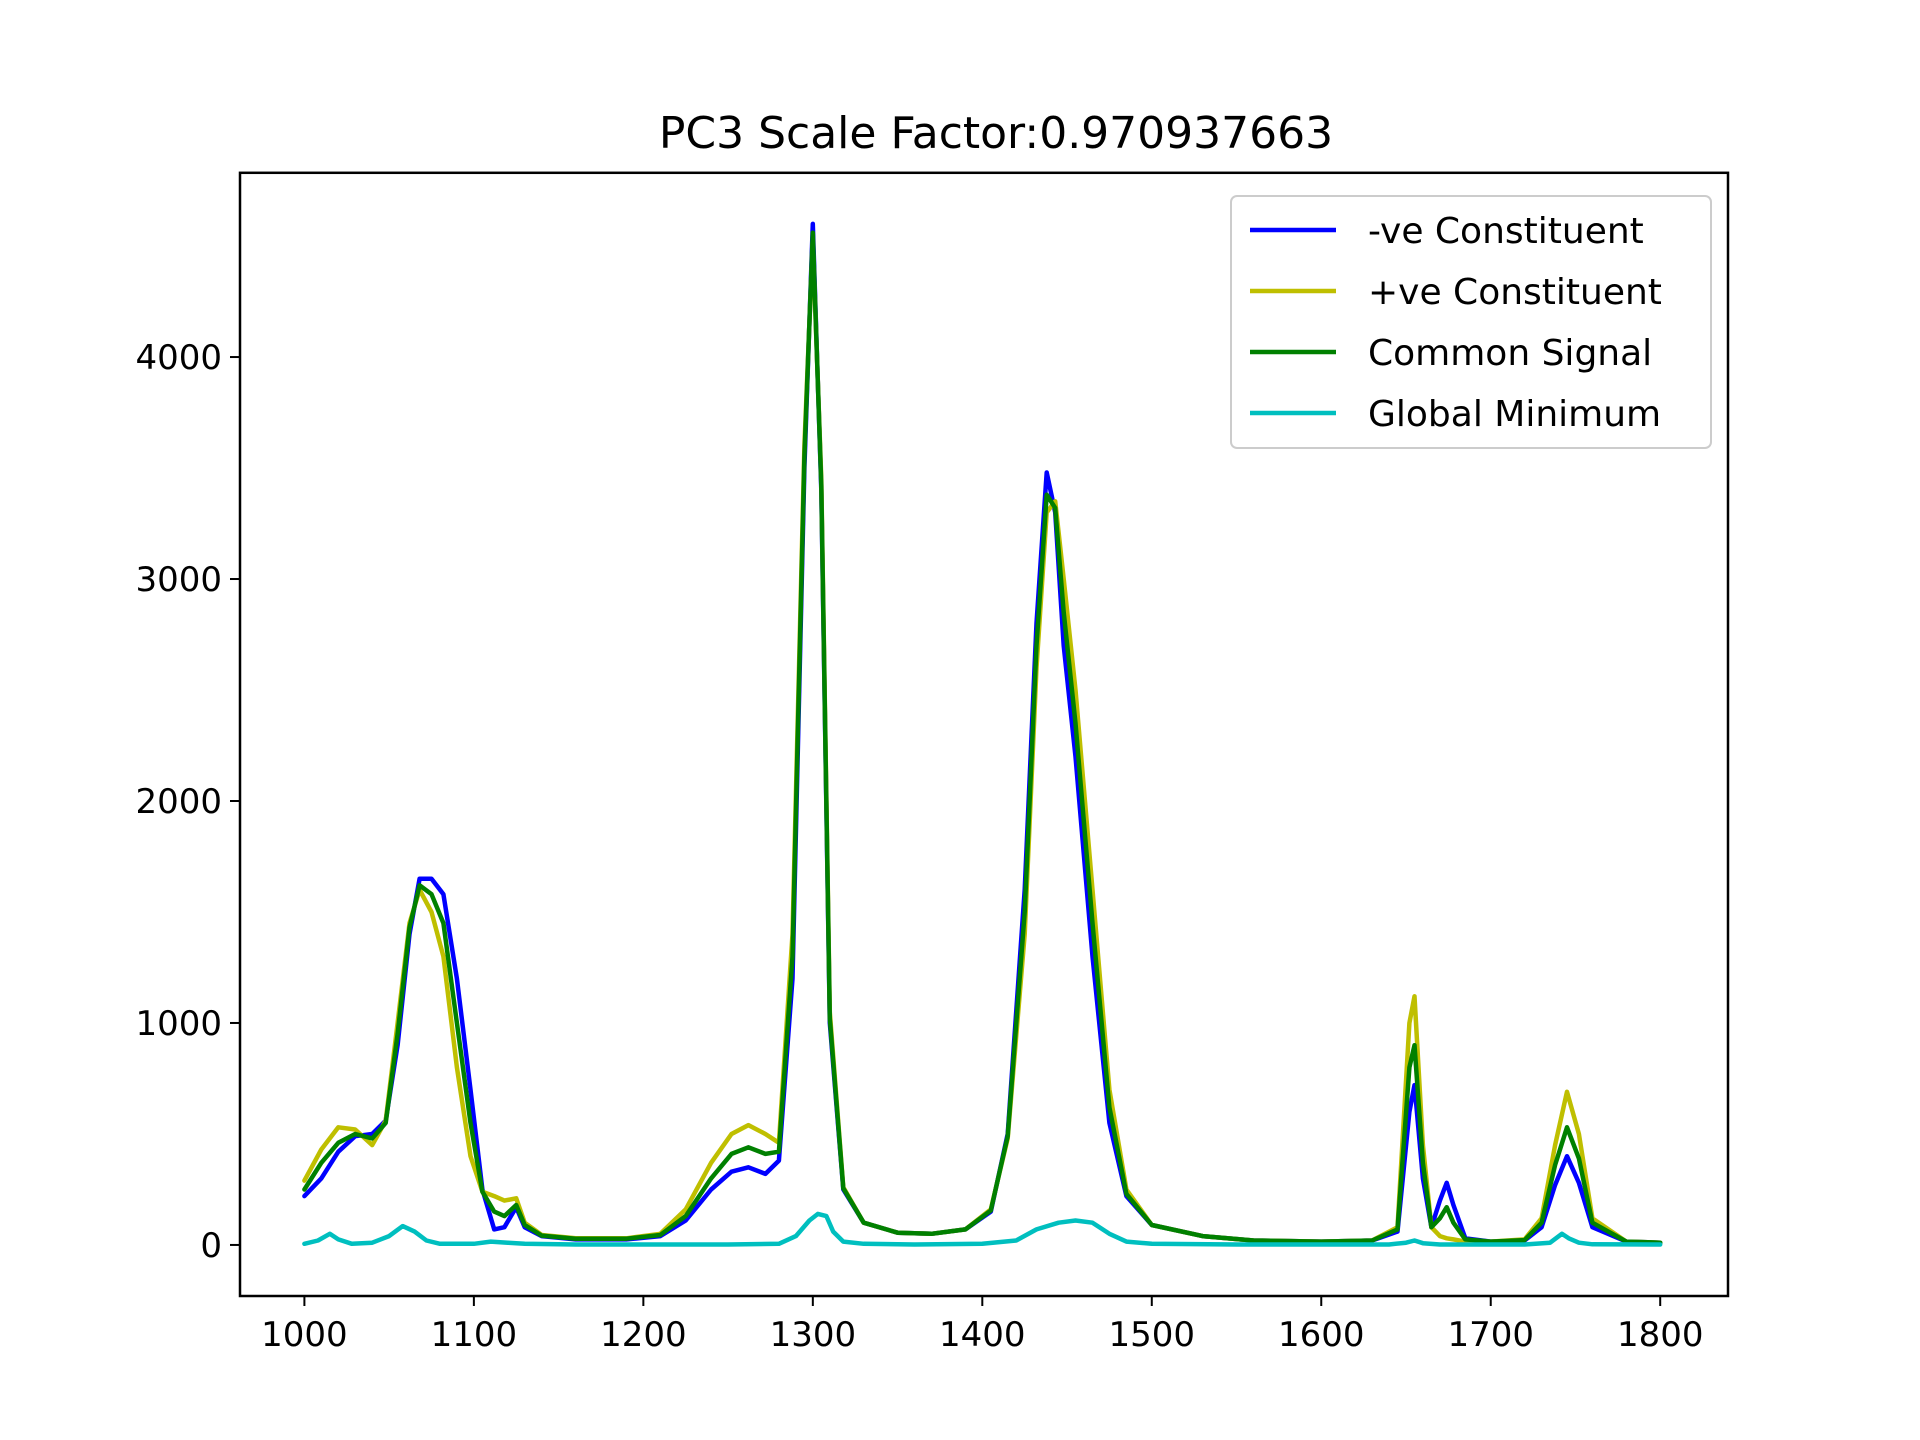 The height and width of the screenshot is (1440, 1920). What do you see at coordinates (1321, 1335) in the screenshot?
I see `x-tick-label-6: 1600` at bounding box center [1321, 1335].